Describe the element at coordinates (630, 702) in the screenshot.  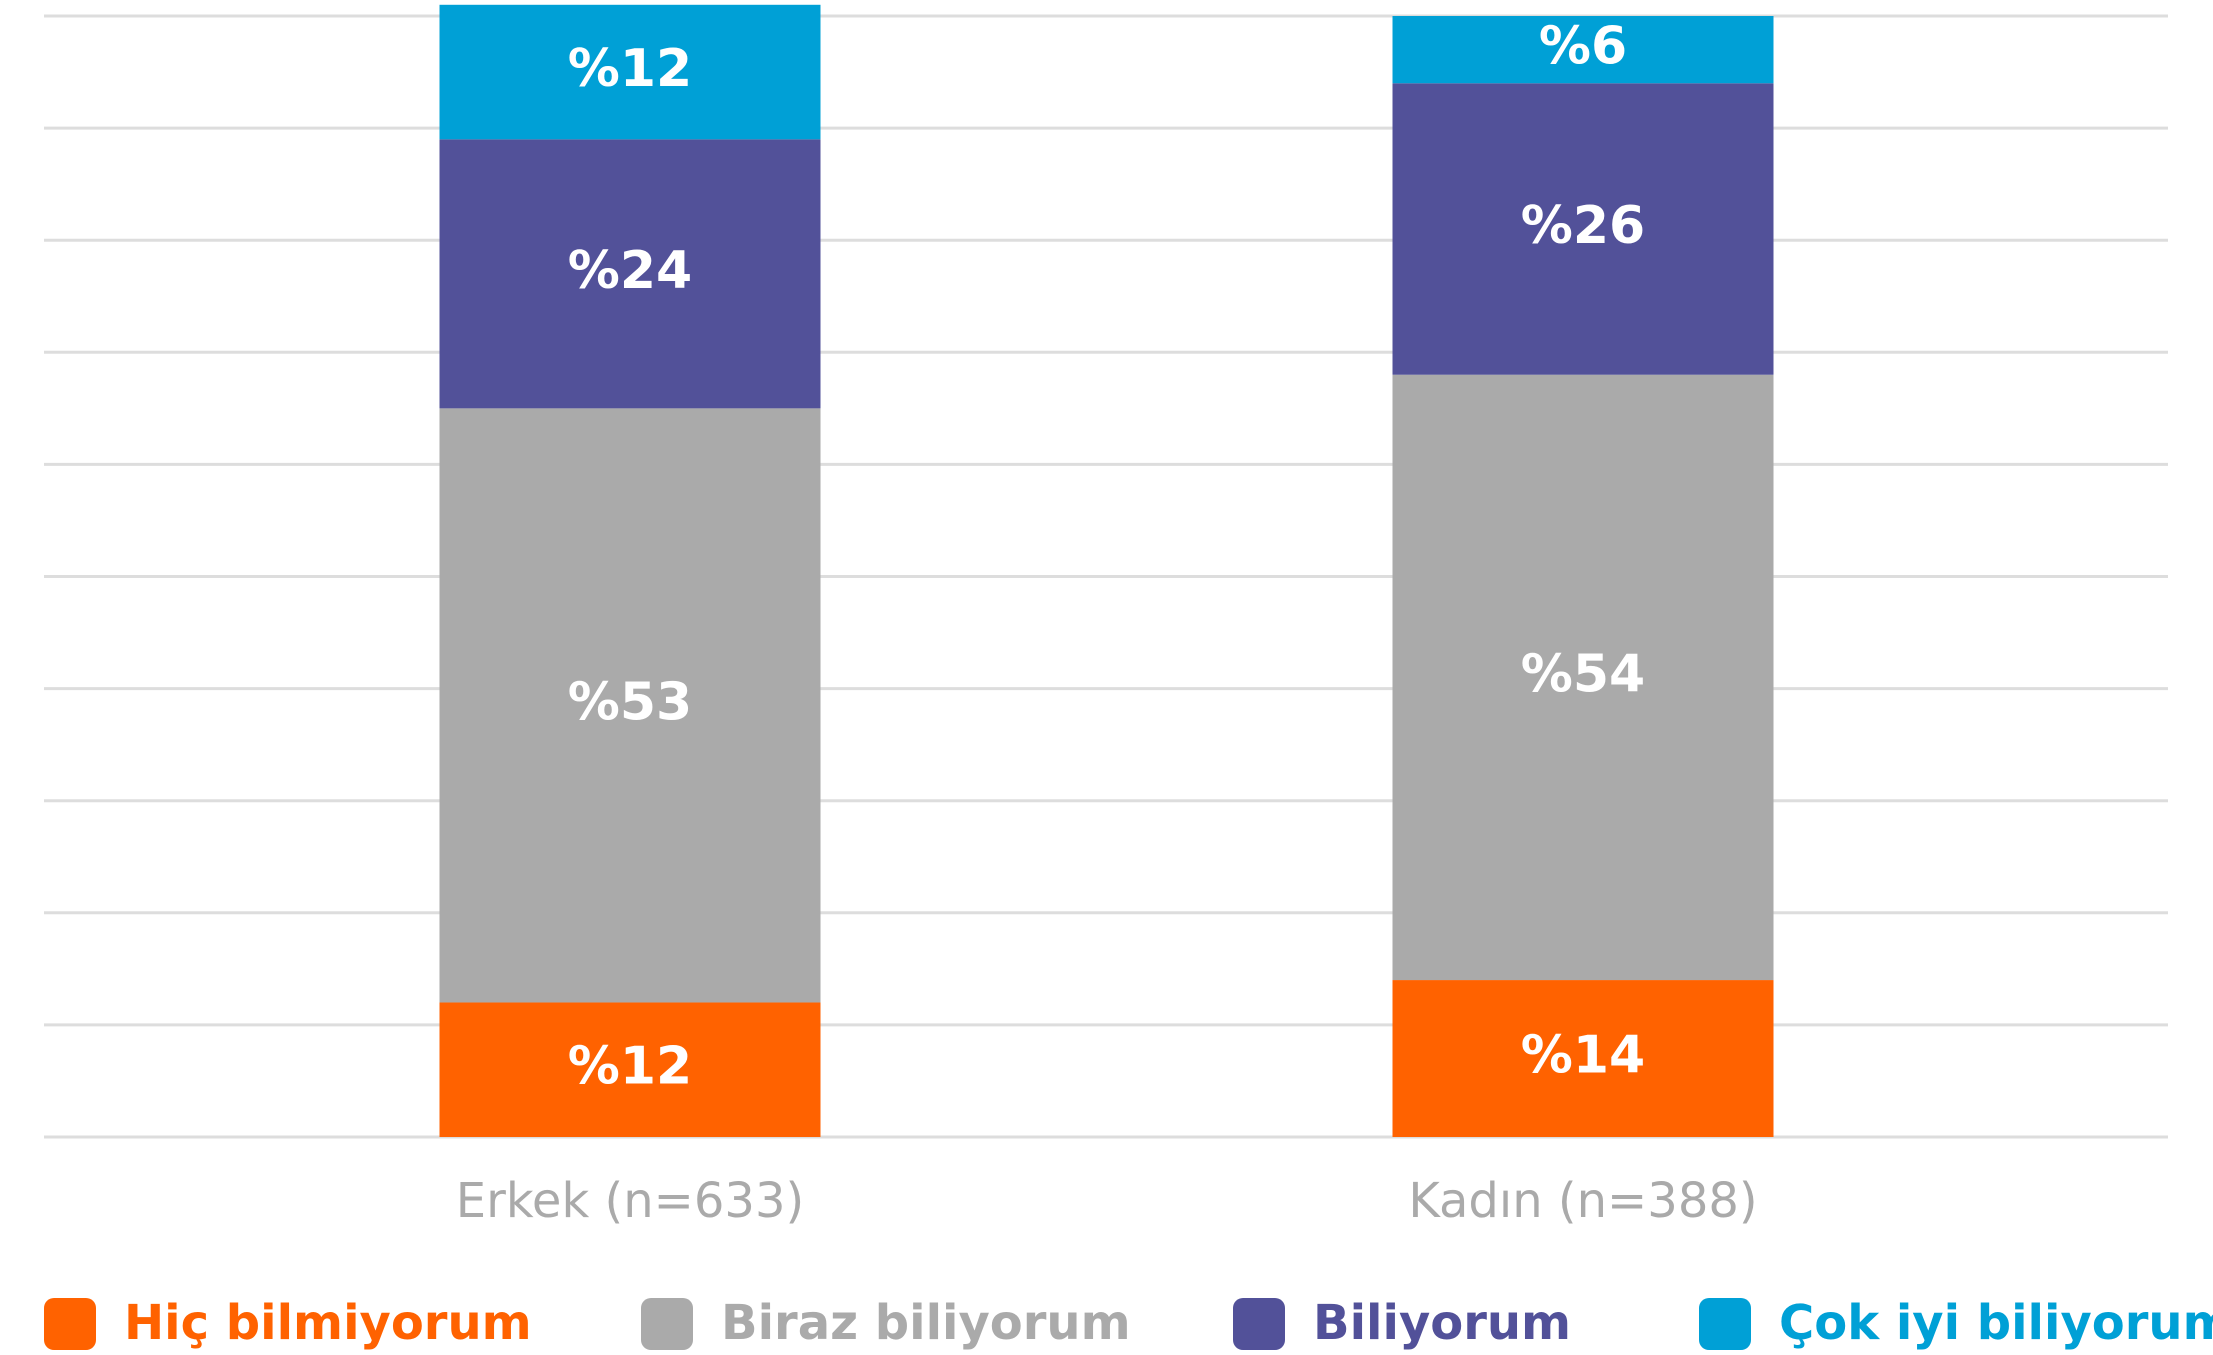
I see `value-label: %53` at that location.